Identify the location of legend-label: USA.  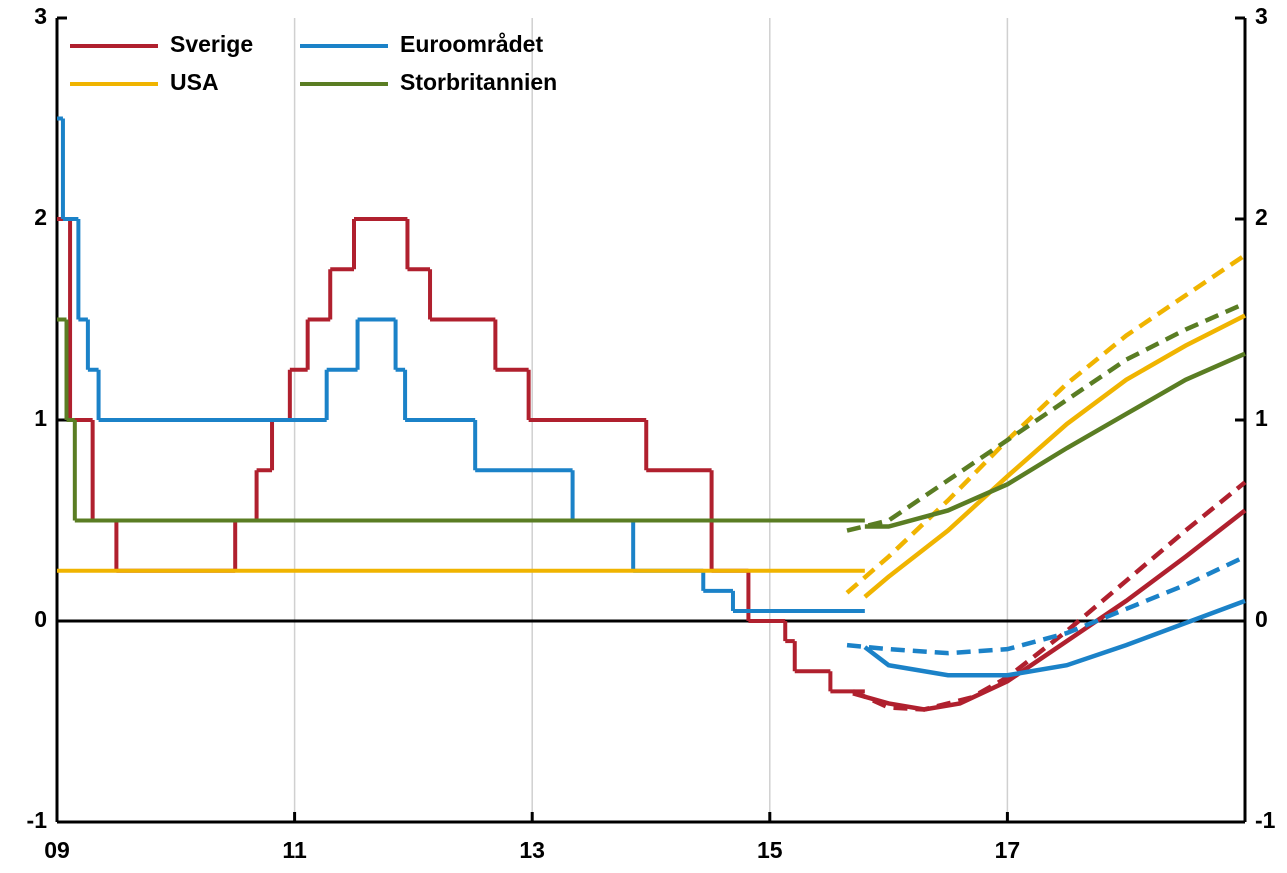
(194, 82).